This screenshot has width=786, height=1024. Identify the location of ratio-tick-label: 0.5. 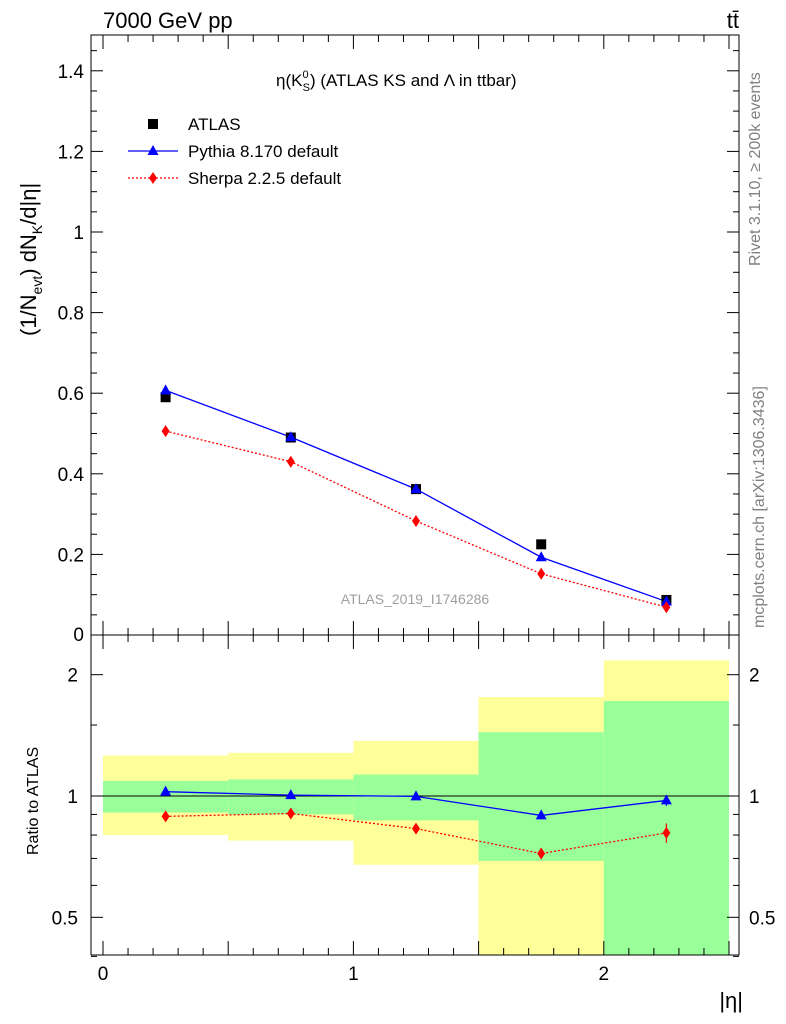
(65, 918).